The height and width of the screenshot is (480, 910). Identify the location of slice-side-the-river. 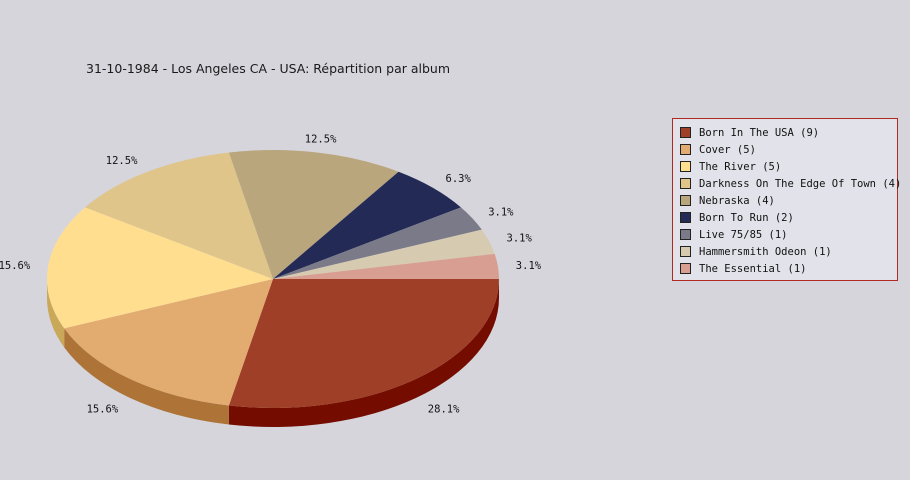
(56, 313).